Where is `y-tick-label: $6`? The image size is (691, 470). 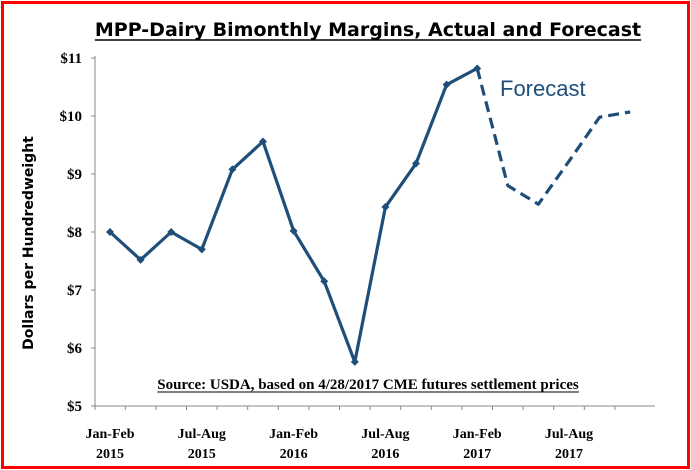
y-tick-label: $6 is located at coordinates (75, 349).